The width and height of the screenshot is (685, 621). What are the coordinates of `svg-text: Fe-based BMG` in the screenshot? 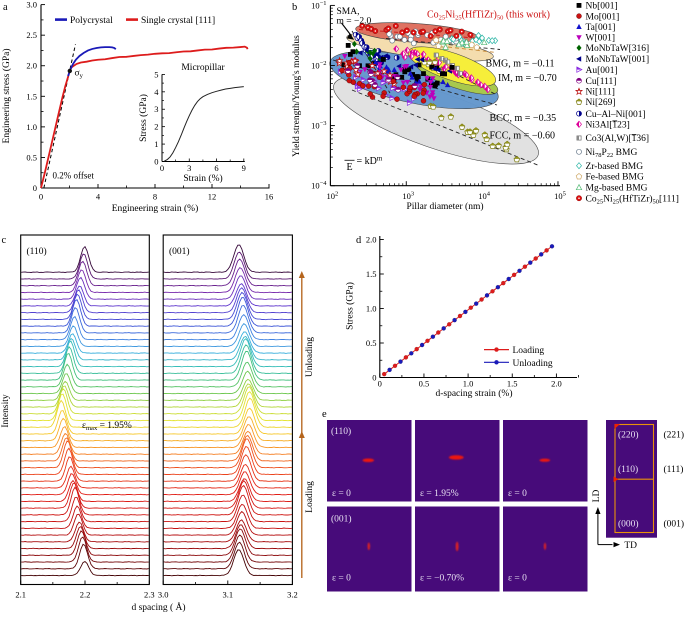 It's located at (615, 178).